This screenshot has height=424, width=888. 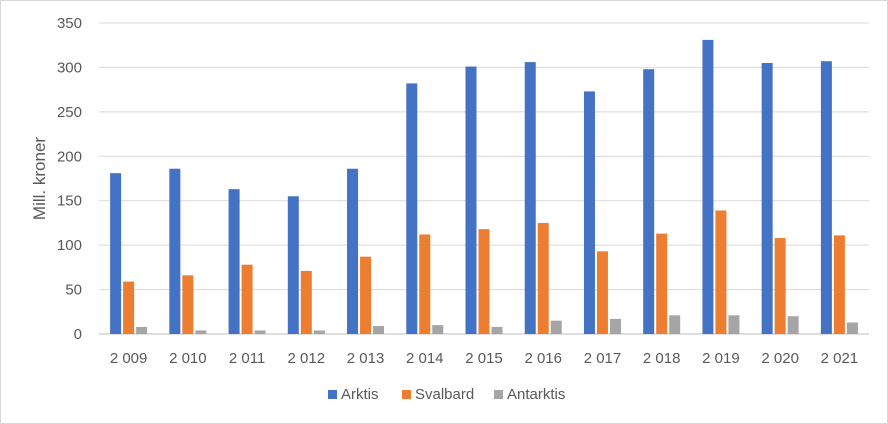 I want to click on x-tick-label: 2 010, so click(x=188, y=358).